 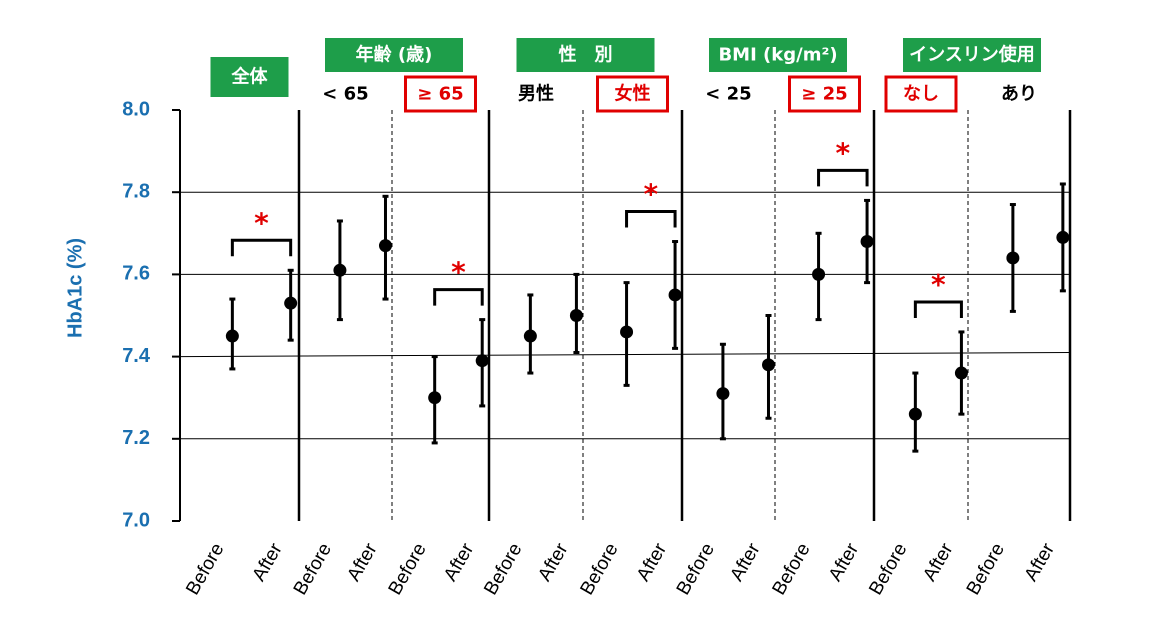 What do you see at coordinates (1019, 94) in the screenshot?
I see `subgroup-label: あり` at bounding box center [1019, 94].